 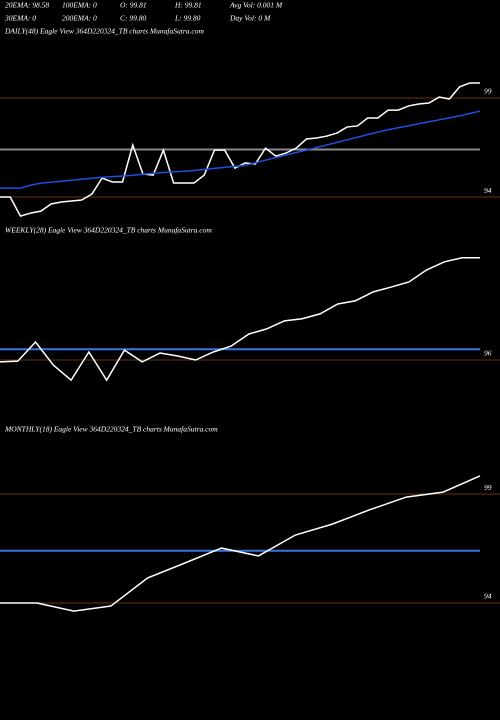 What do you see at coordinates (240, 149) in the screenshot?
I see `price-line` at bounding box center [240, 149].